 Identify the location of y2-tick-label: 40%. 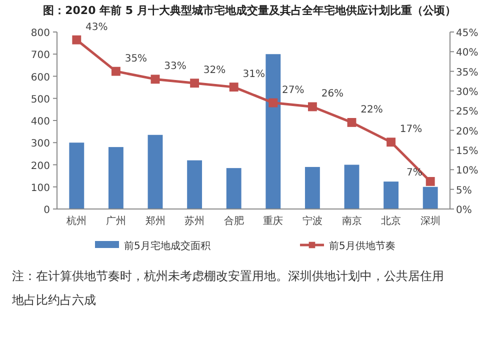
(467, 53).